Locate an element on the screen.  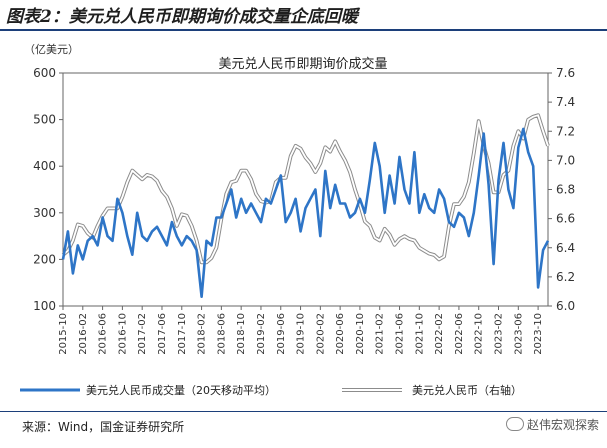
x-tick-label: 2016-06 is located at coordinates (103, 334).